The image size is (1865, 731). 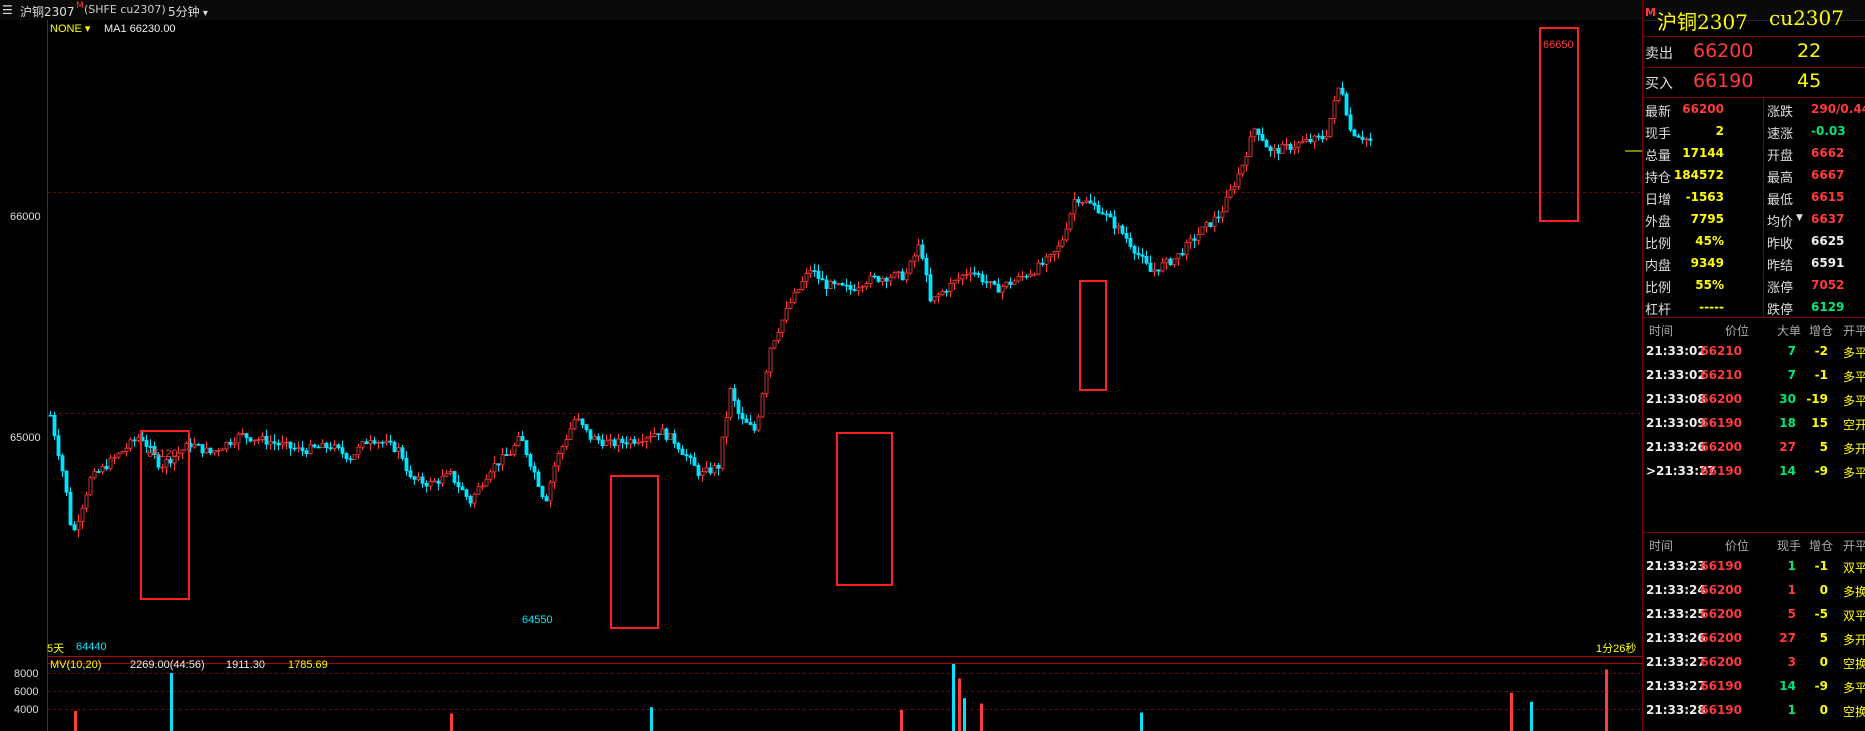 I want to click on tick-type: 多平, so click(x=1854, y=473).